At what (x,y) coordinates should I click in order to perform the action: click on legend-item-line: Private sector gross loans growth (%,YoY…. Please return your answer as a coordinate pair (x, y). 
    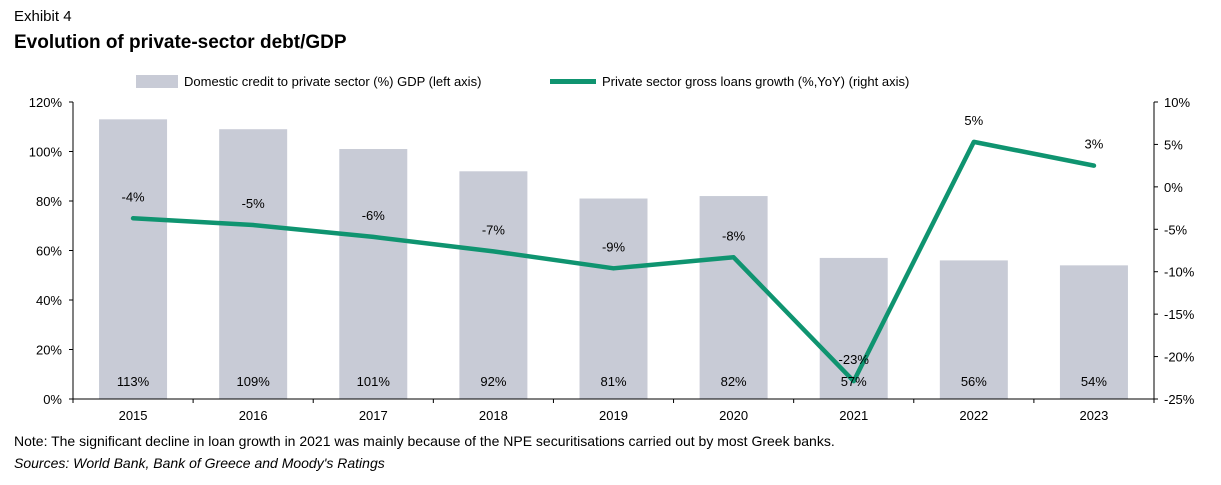
    Looking at the image, I should click on (729, 81).